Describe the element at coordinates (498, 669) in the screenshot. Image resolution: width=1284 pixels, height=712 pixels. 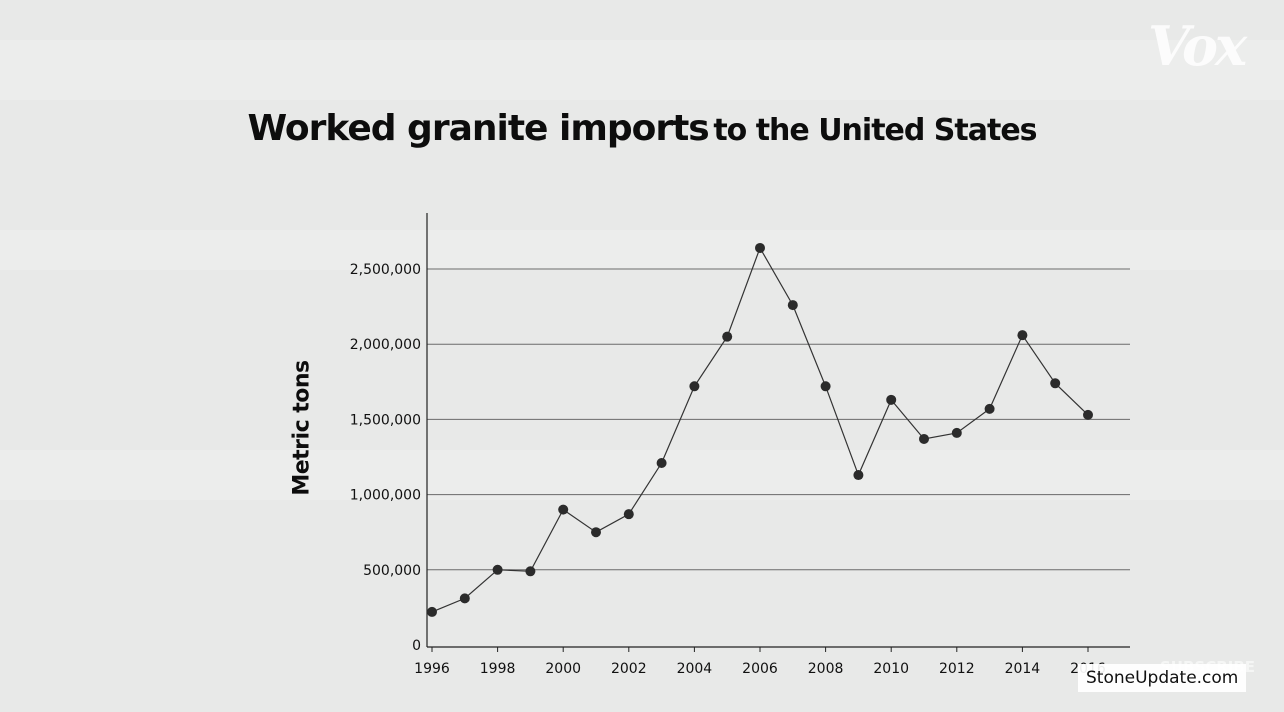
I see `x-tick-label: 1998` at that location.